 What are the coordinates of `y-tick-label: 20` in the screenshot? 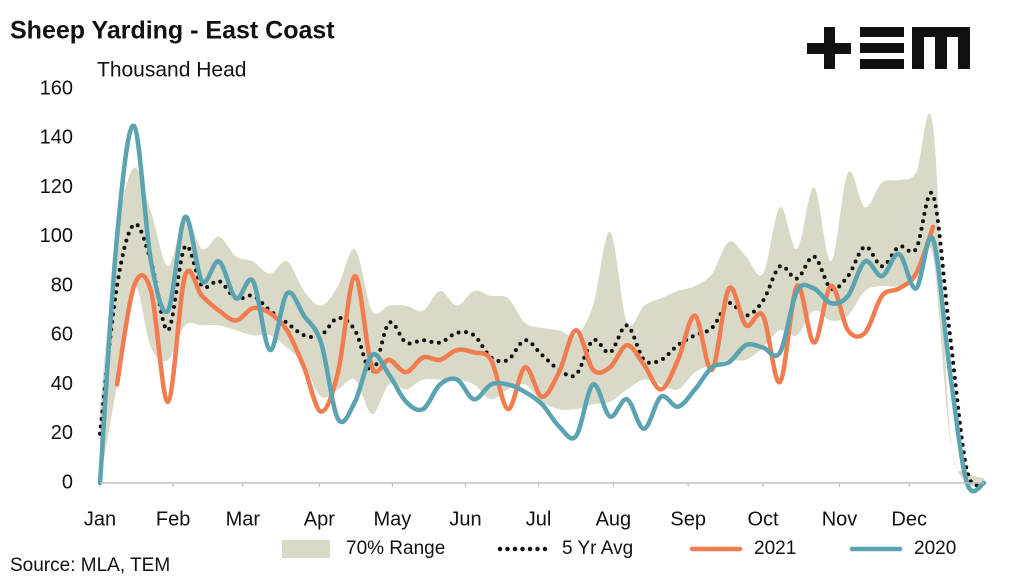 It's located at (62, 433).